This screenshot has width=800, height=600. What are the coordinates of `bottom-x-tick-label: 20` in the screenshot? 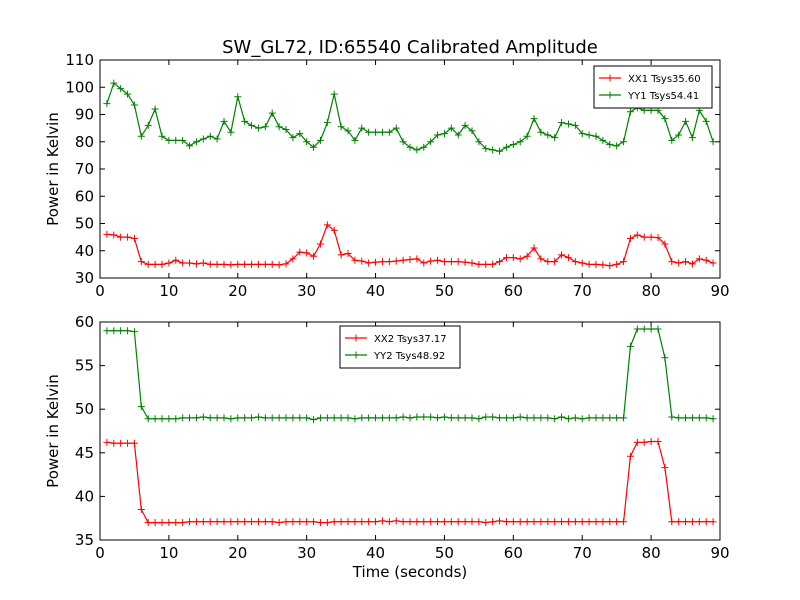 It's located at (237, 553).